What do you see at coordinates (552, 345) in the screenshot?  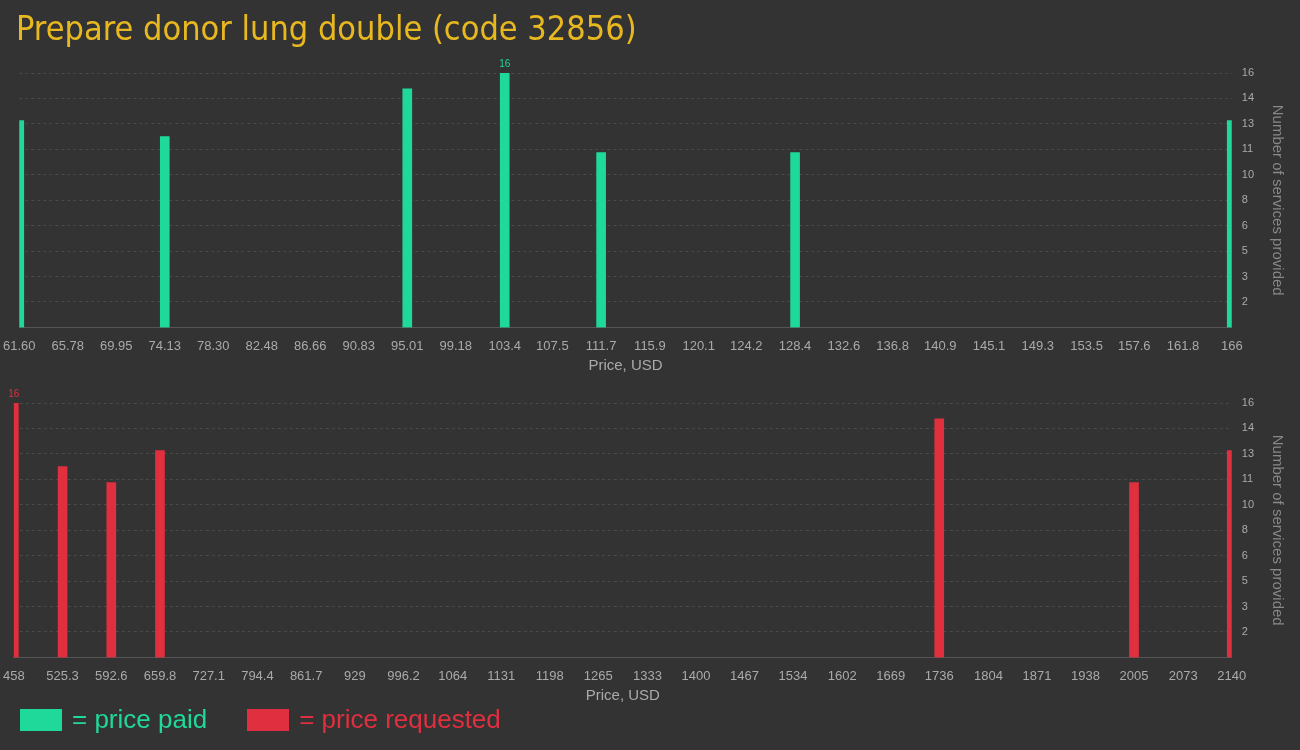 I see `x-tick-label: 107.5` at bounding box center [552, 345].